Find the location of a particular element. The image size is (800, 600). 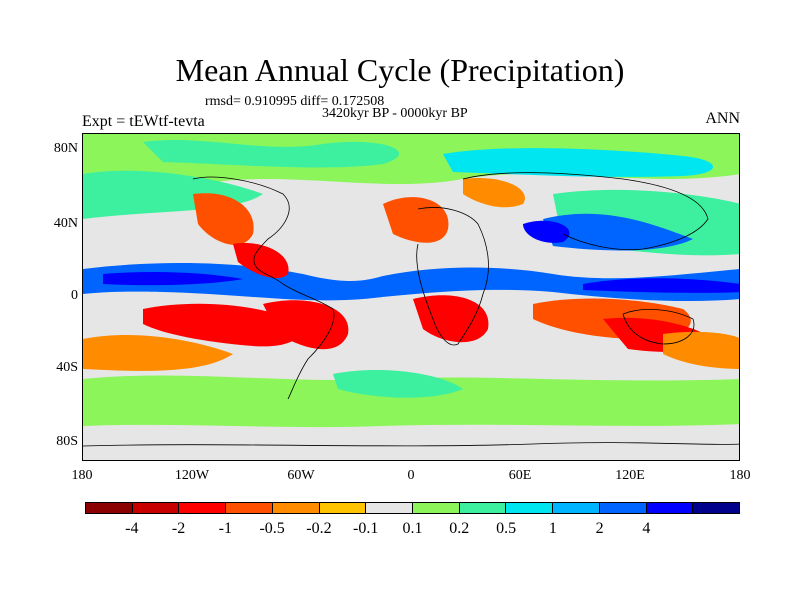

region-eurasia-north is located at coordinates (578, 162).